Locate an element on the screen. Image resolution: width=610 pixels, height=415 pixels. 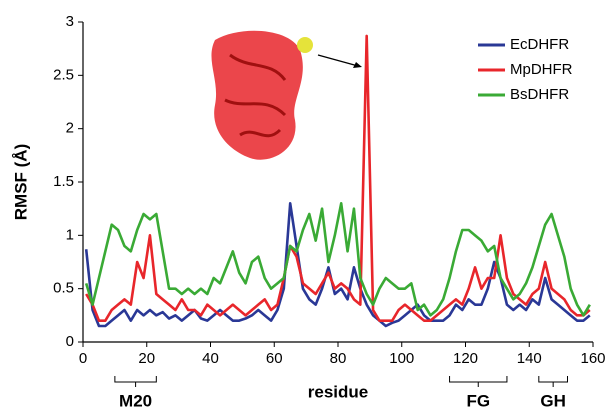
x-tick-label: 40 is located at coordinates (210, 358).